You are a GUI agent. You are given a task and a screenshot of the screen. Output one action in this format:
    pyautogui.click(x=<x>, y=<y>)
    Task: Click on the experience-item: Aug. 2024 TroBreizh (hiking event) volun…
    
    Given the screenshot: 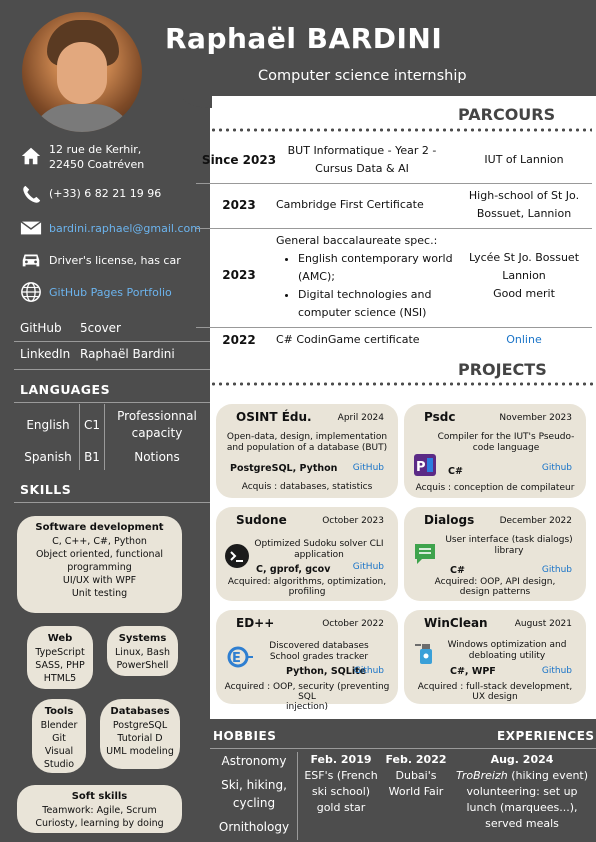 What is the action you would take?
    pyautogui.click(x=522, y=791)
    